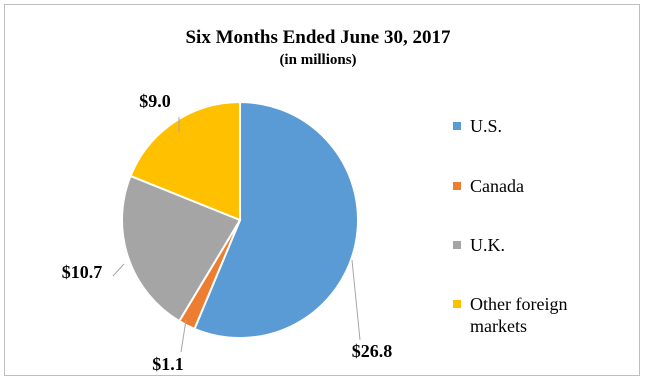  What do you see at coordinates (318, 37) in the screenshot?
I see `chart-title: Six Months Ended June 30, 2017` at bounding box center [318, 37].